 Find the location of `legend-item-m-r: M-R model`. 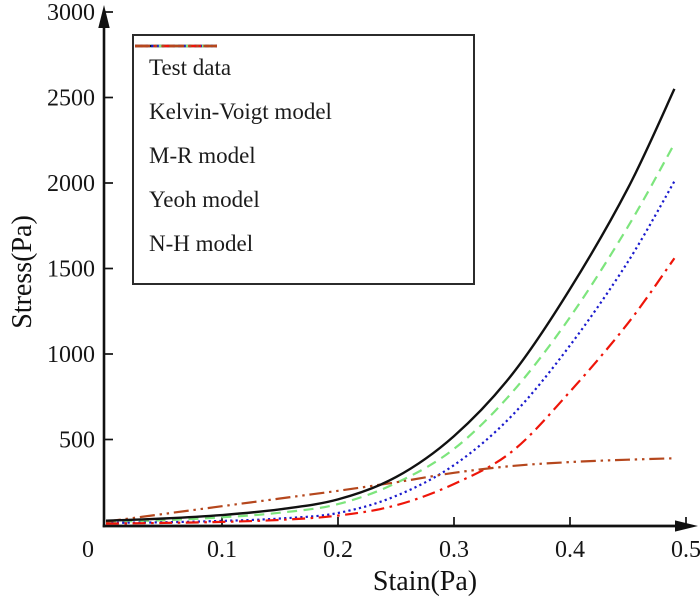

legend-item-m-r: M-R model is located at coordinates (300, 106).